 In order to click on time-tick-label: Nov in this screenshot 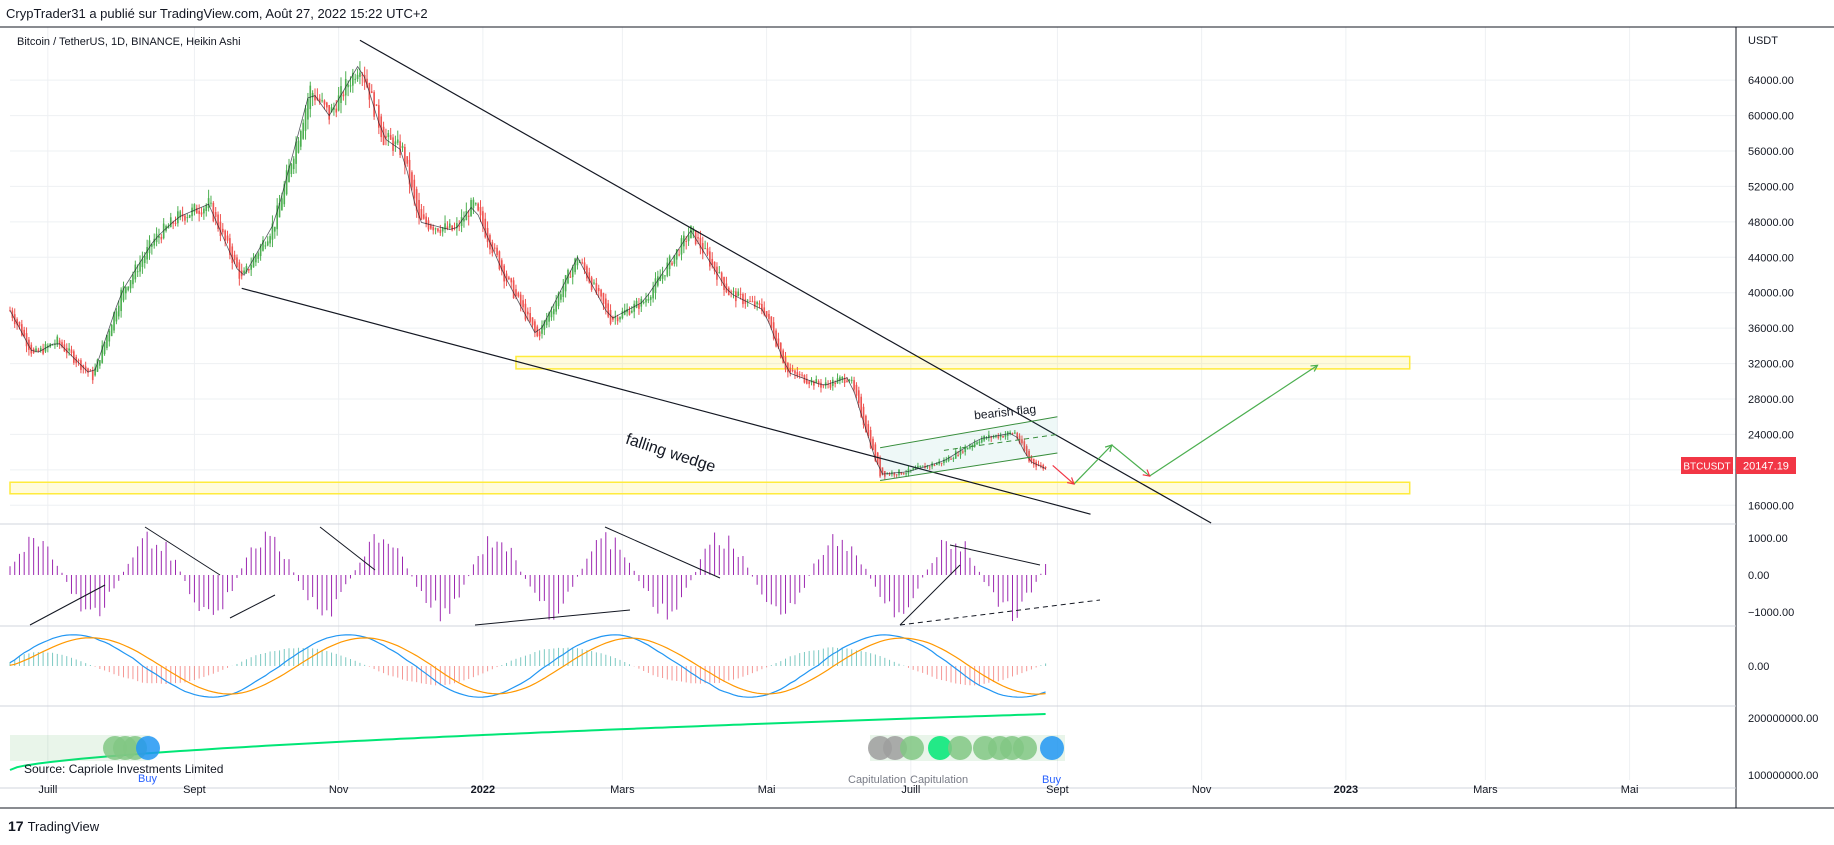, I will do `click(1202, 790)`.